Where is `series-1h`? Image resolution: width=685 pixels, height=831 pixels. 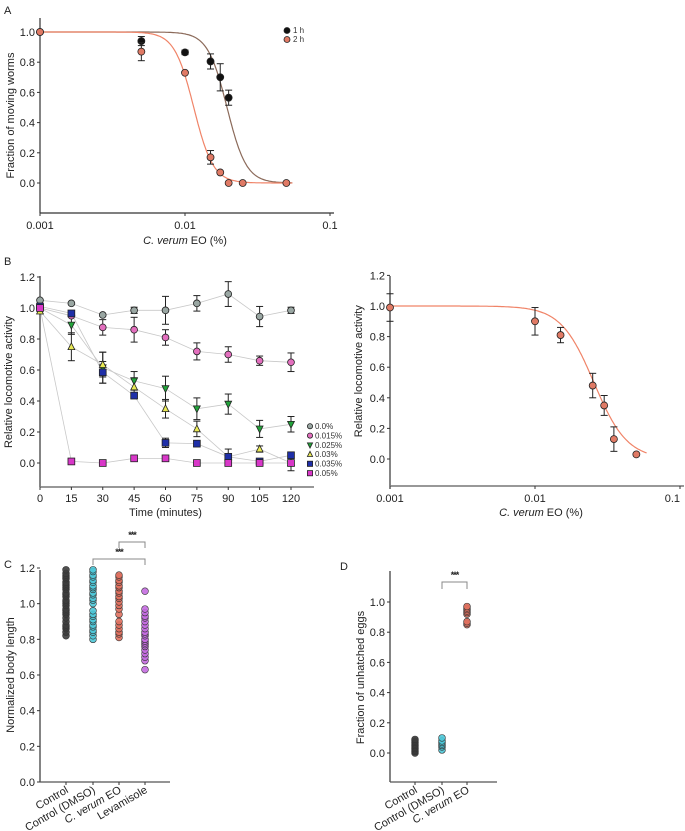 series-1h is located at coordinates (134, 67).